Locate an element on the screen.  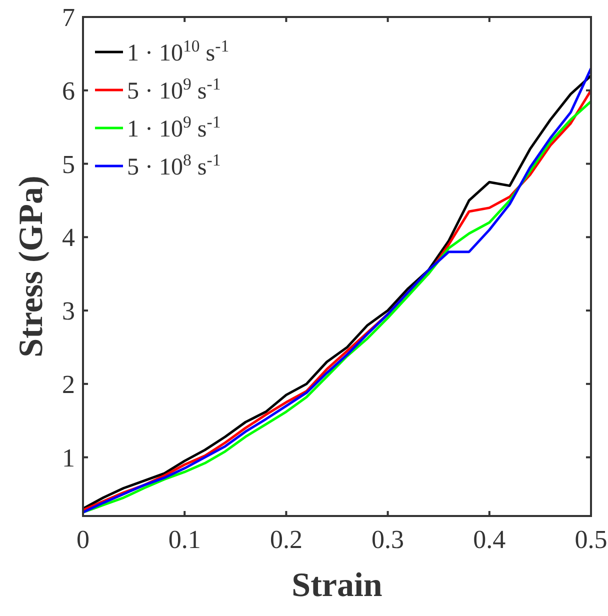
y-tick-label: 6 is located at coordinates (68, 91).